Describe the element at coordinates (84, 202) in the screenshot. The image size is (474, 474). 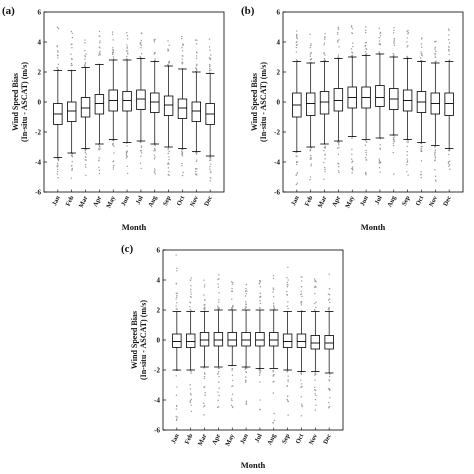
I see `x-tick-label-mar: Mar` at that location.